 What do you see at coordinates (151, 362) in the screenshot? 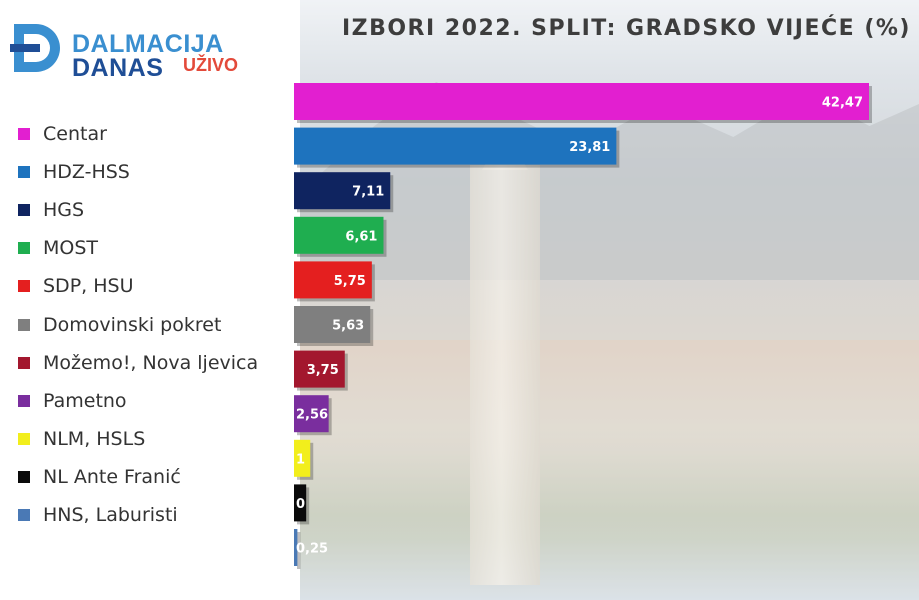
I see `legend-label: Možemo!, Nova ljevica` at bounding box center [151, 362].